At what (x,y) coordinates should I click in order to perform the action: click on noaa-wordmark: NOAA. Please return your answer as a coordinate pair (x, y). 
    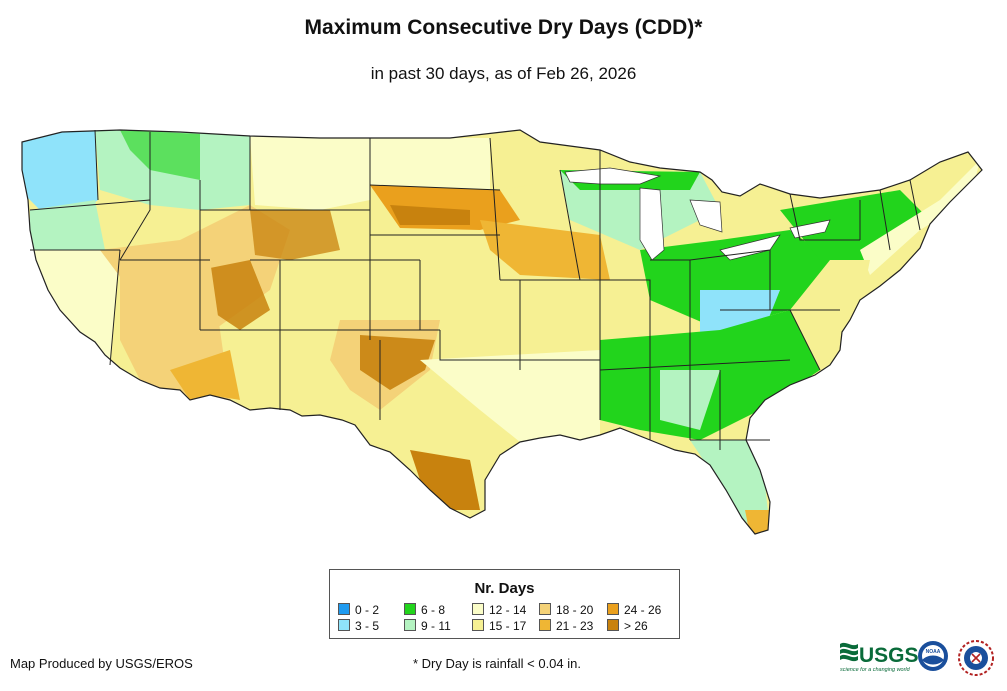
    Looking at the image, I should click on (933, 652).